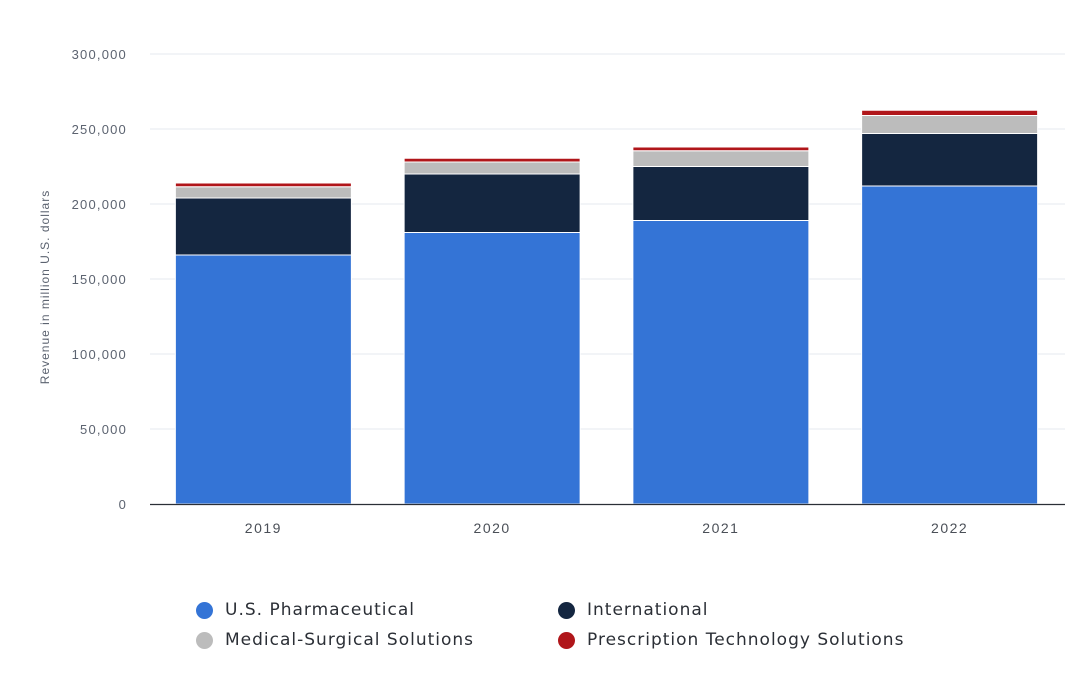 Image resolution: width=1080 pixels, height=682 pixels. Describe the element at coordinates (99, 279) in the screenshot. I see `y-tick-label: 150,000` at that location.